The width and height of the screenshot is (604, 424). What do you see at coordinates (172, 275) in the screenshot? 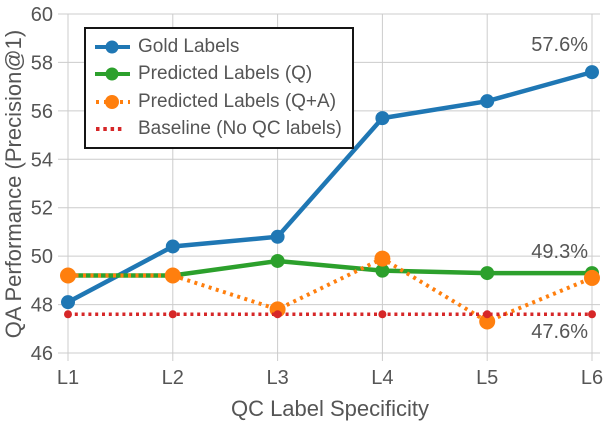
I see `predicted-labels-q-a-point-L2` at bounding box center [172, 275].